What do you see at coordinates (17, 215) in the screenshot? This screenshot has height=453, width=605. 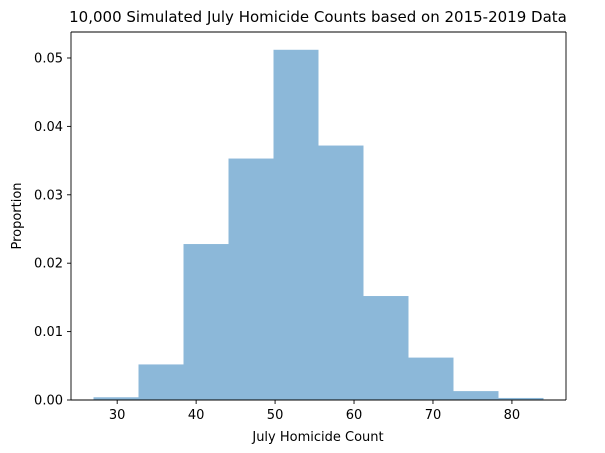 I see `y-axis-label: Proportion` at bounding box center [17, 215].